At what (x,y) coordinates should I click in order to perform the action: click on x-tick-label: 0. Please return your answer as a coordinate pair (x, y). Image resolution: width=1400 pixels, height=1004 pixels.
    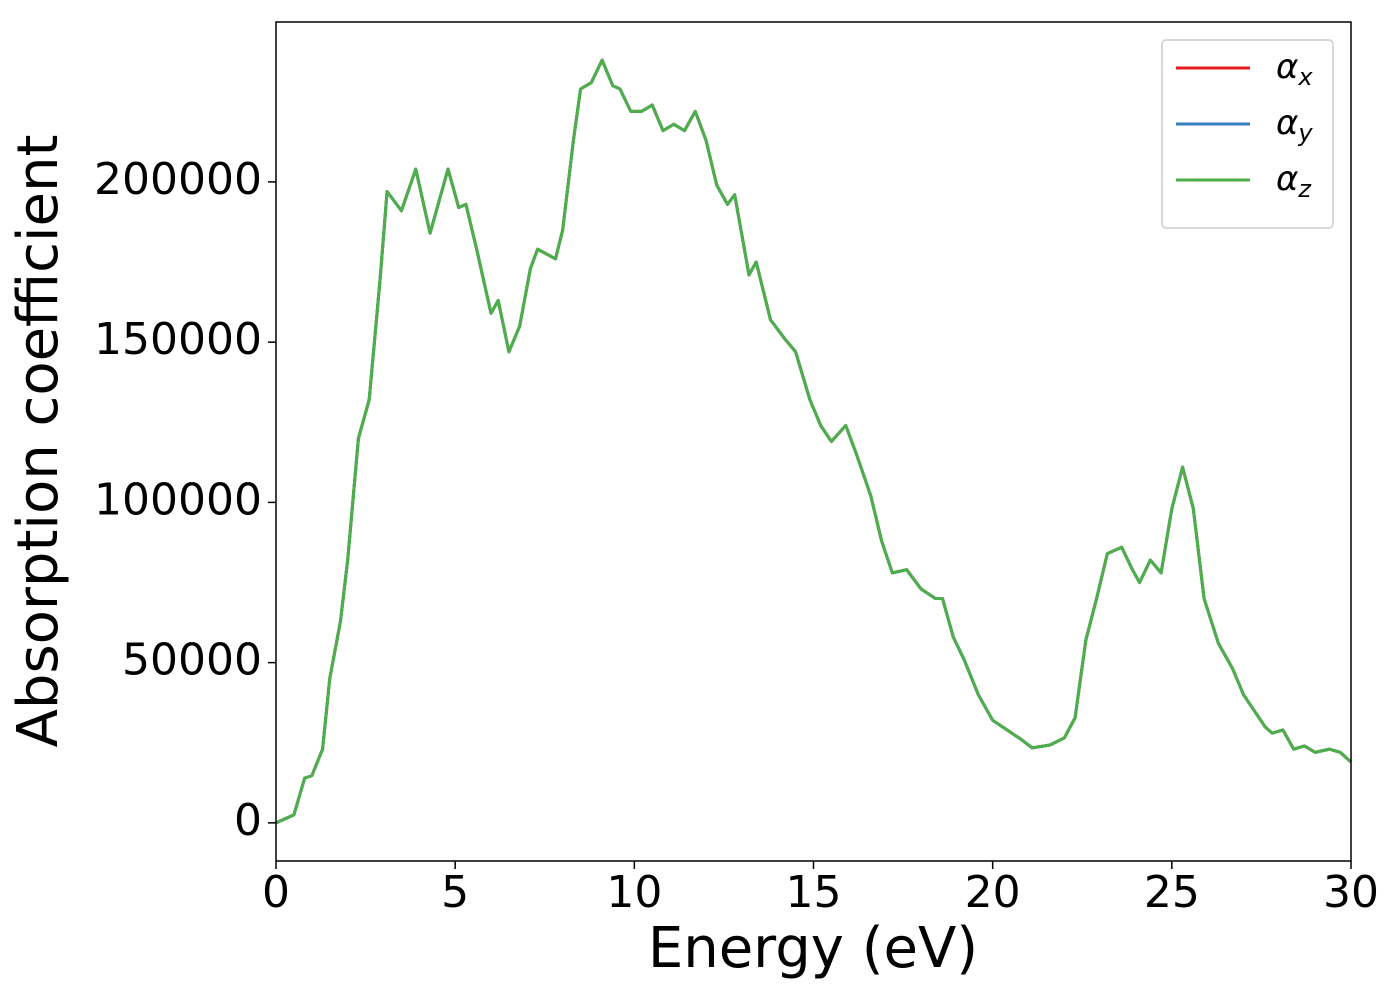
    Looking at the image, I should click on (276, 892).